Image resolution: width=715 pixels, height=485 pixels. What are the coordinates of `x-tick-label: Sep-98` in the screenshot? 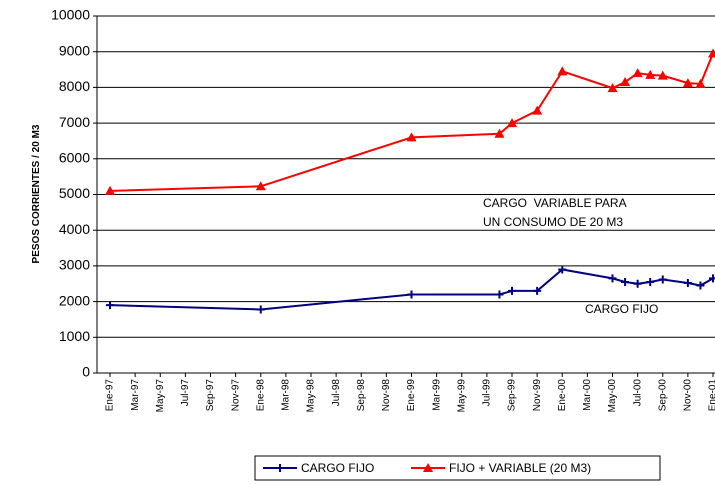 It's located at (361, 395).